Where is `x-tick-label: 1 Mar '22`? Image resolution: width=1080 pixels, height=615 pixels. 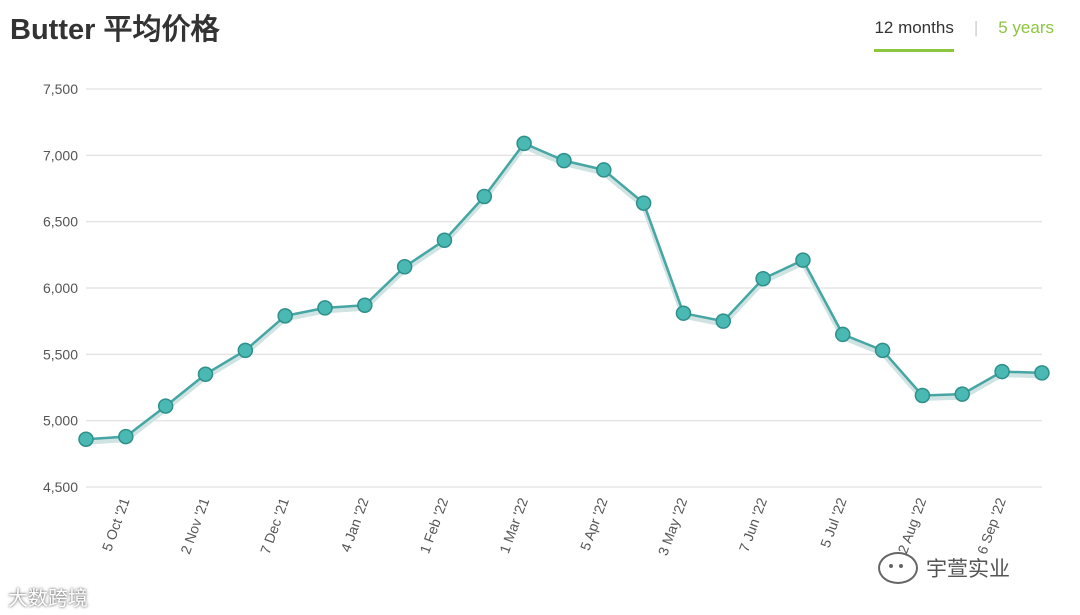 x-tick-label: 1 Mar '22 is located at coordinates (513, 525).